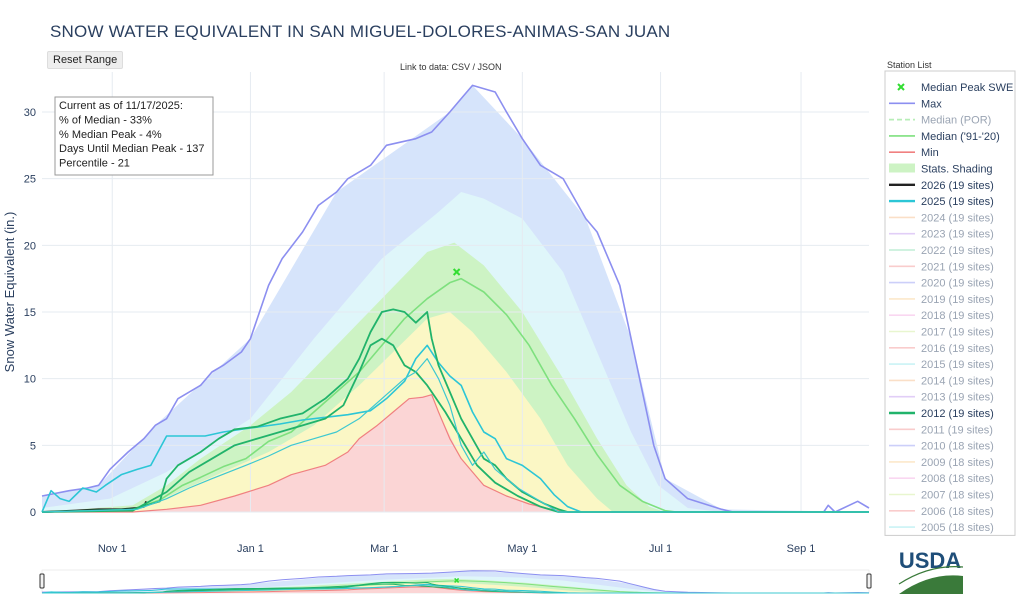 The image size is (1023, 597). I want to click on legend-label: Stats. Shading, so click(957, 170).